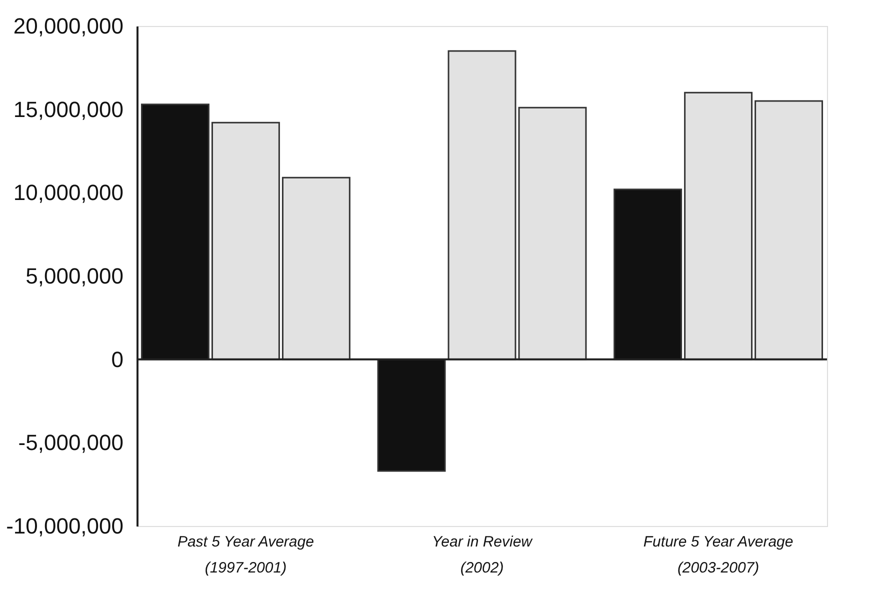 The width and height of the screenshot is (893, 597). I want to click on y-tick-label: 0, so click(117, 359).